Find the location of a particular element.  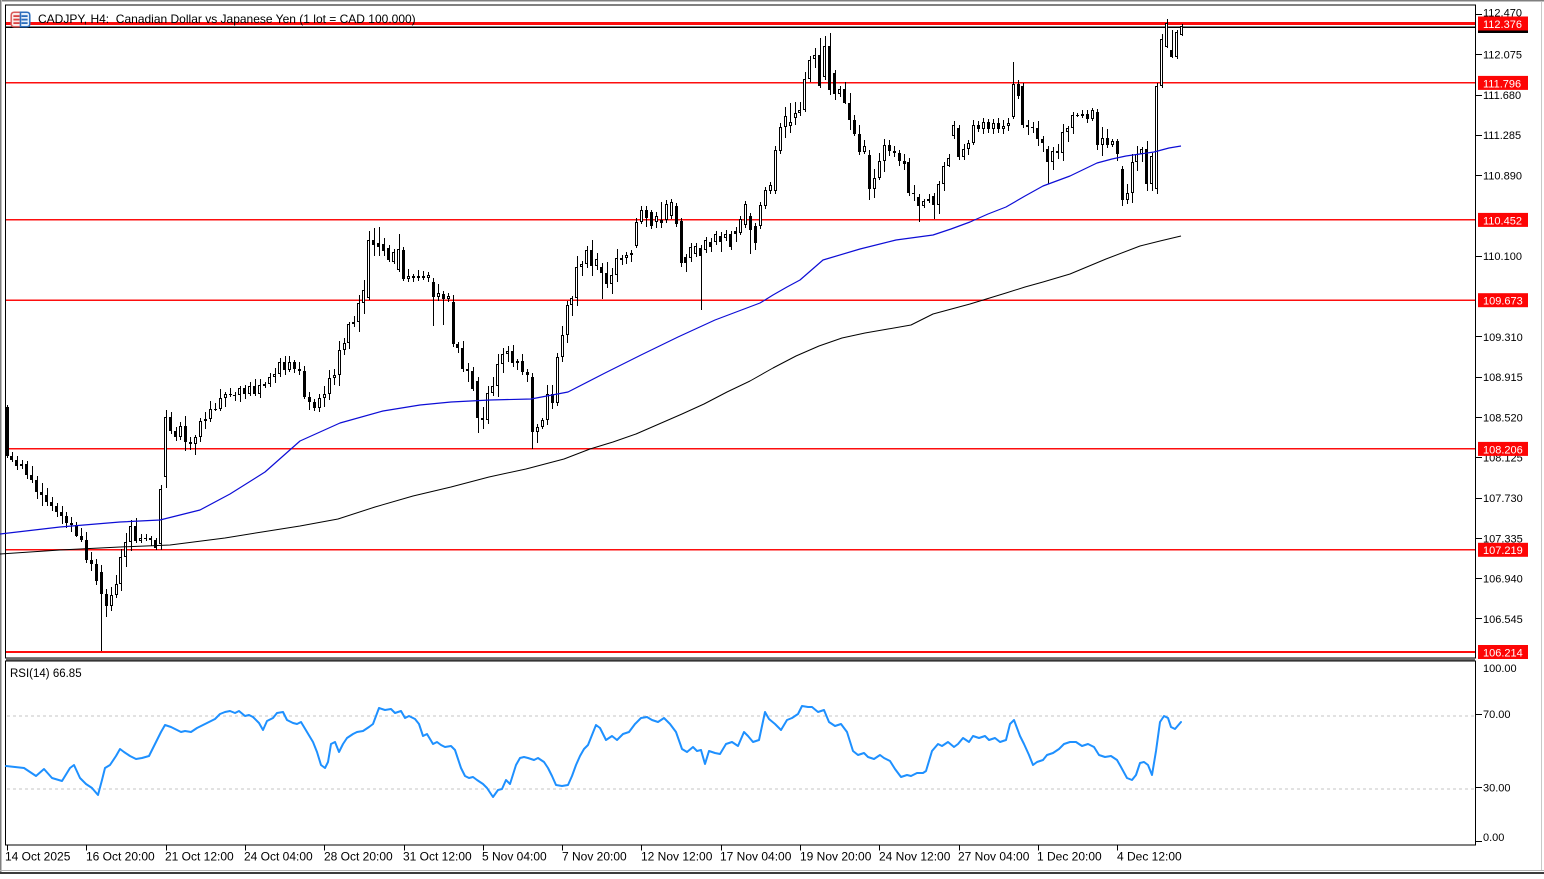

svg-text: 17 Nov 04:00 is located at coordinates (756, 856).